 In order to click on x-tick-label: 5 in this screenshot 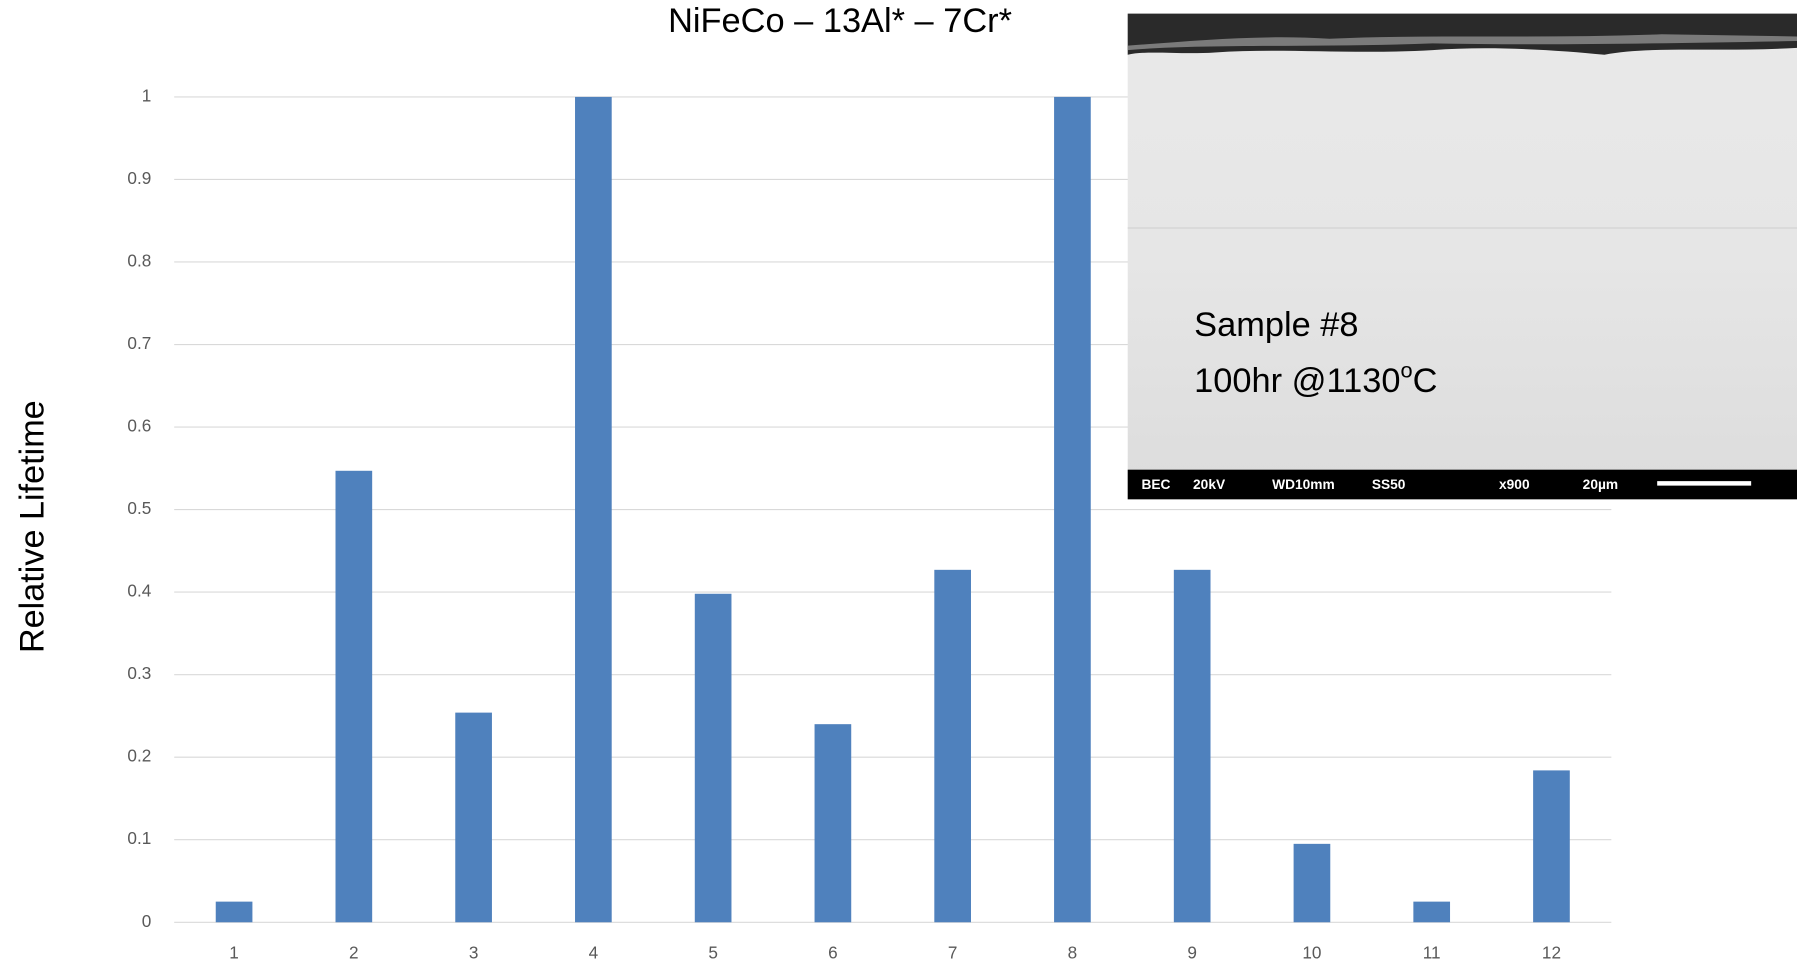, I will do `click(713, 953)`.